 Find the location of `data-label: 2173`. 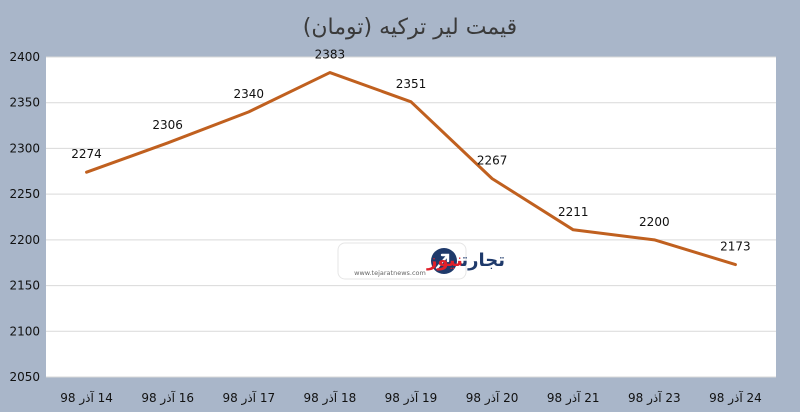

data-label: 2173 is located at coordinates (735, 247).